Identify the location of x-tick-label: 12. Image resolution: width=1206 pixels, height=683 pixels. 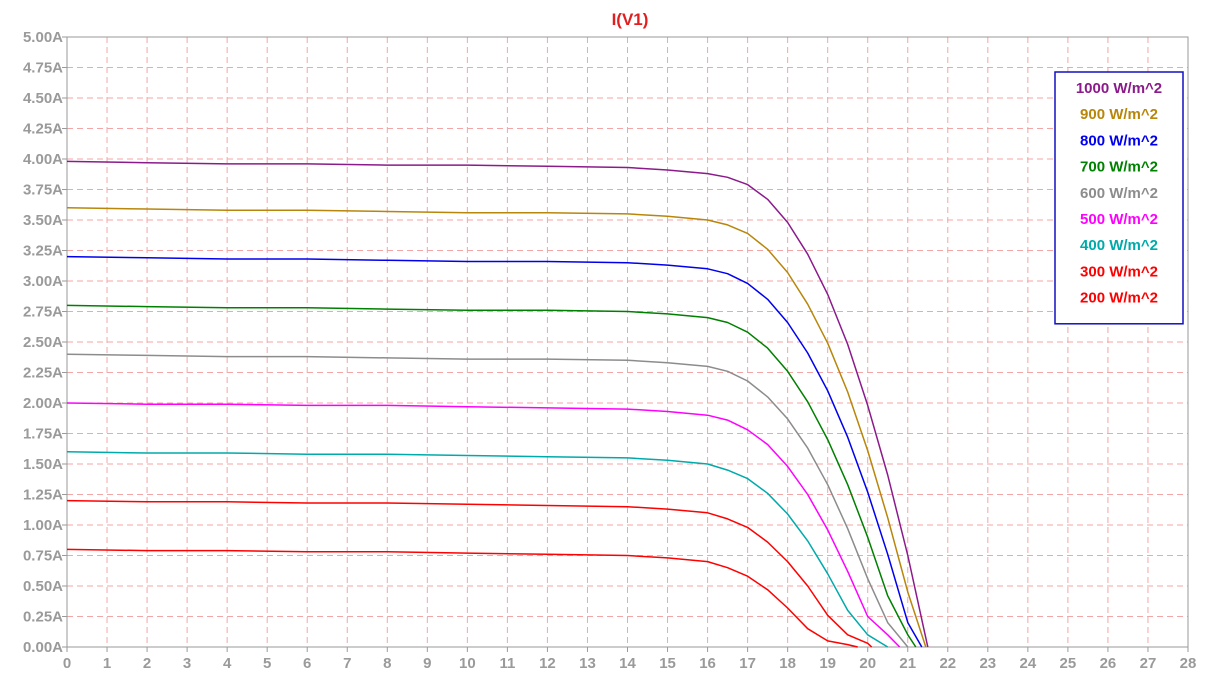
(547, 663).